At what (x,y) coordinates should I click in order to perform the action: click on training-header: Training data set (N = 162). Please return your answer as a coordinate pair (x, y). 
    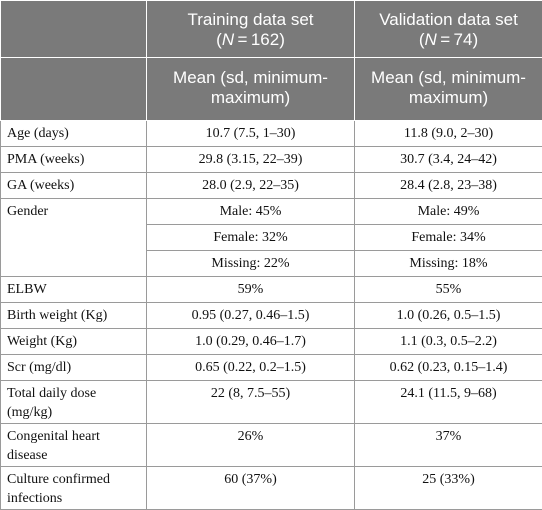
    Looking at the image, I should click on (251, 29).